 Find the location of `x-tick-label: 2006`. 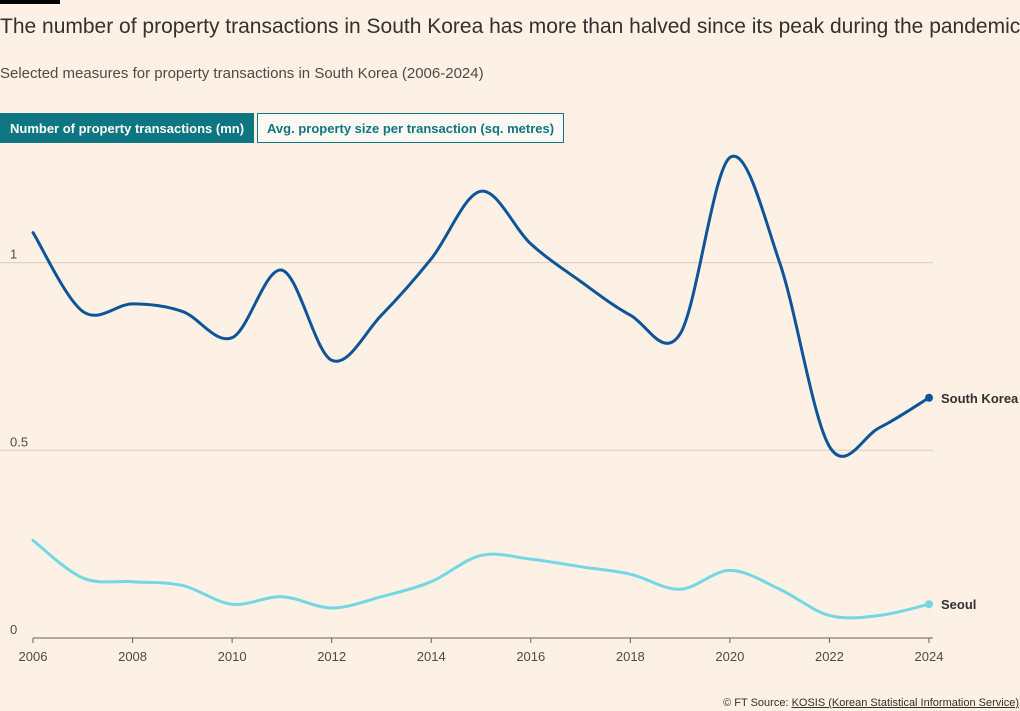

x-tick-label: 2006 is located at coordinates (33, 656).